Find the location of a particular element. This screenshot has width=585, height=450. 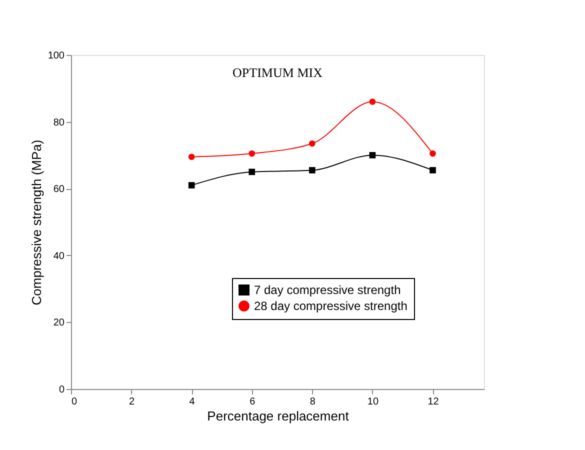

text: OPTIMUM MIX is located at coordinates (278, 72).